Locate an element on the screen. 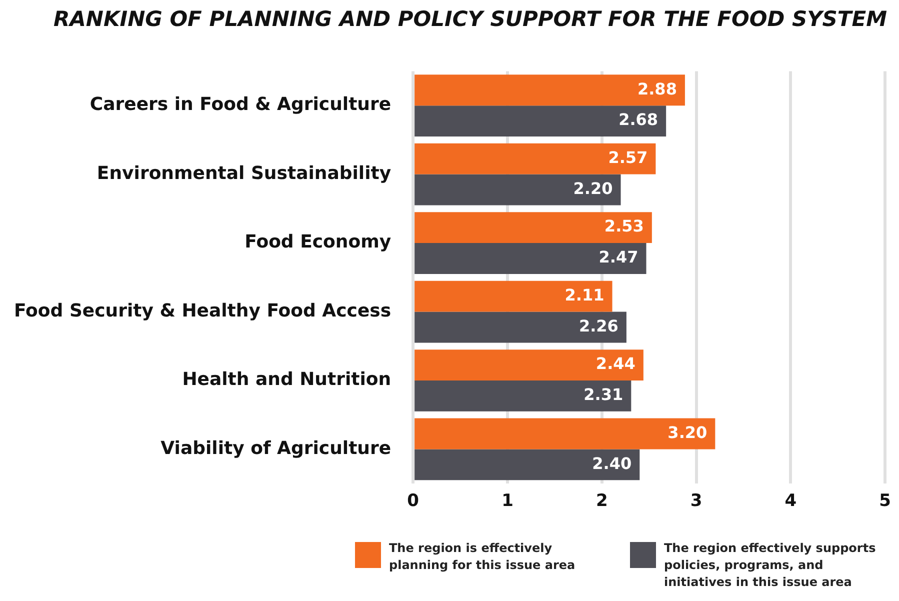  x-tick-label: 2 is located at coordinates (602, 501).